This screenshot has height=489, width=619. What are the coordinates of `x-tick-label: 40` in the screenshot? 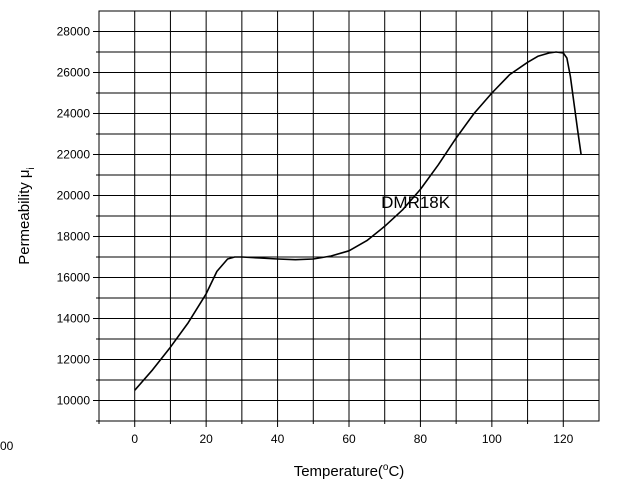 It's located at (278, 439).